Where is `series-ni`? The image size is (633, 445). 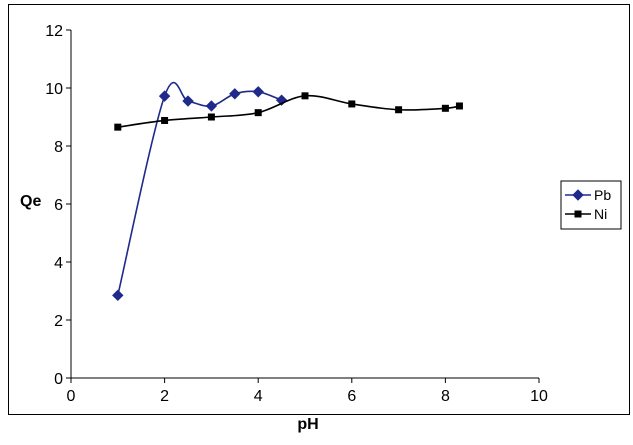
series-ni is located at coordinates (288, 111).